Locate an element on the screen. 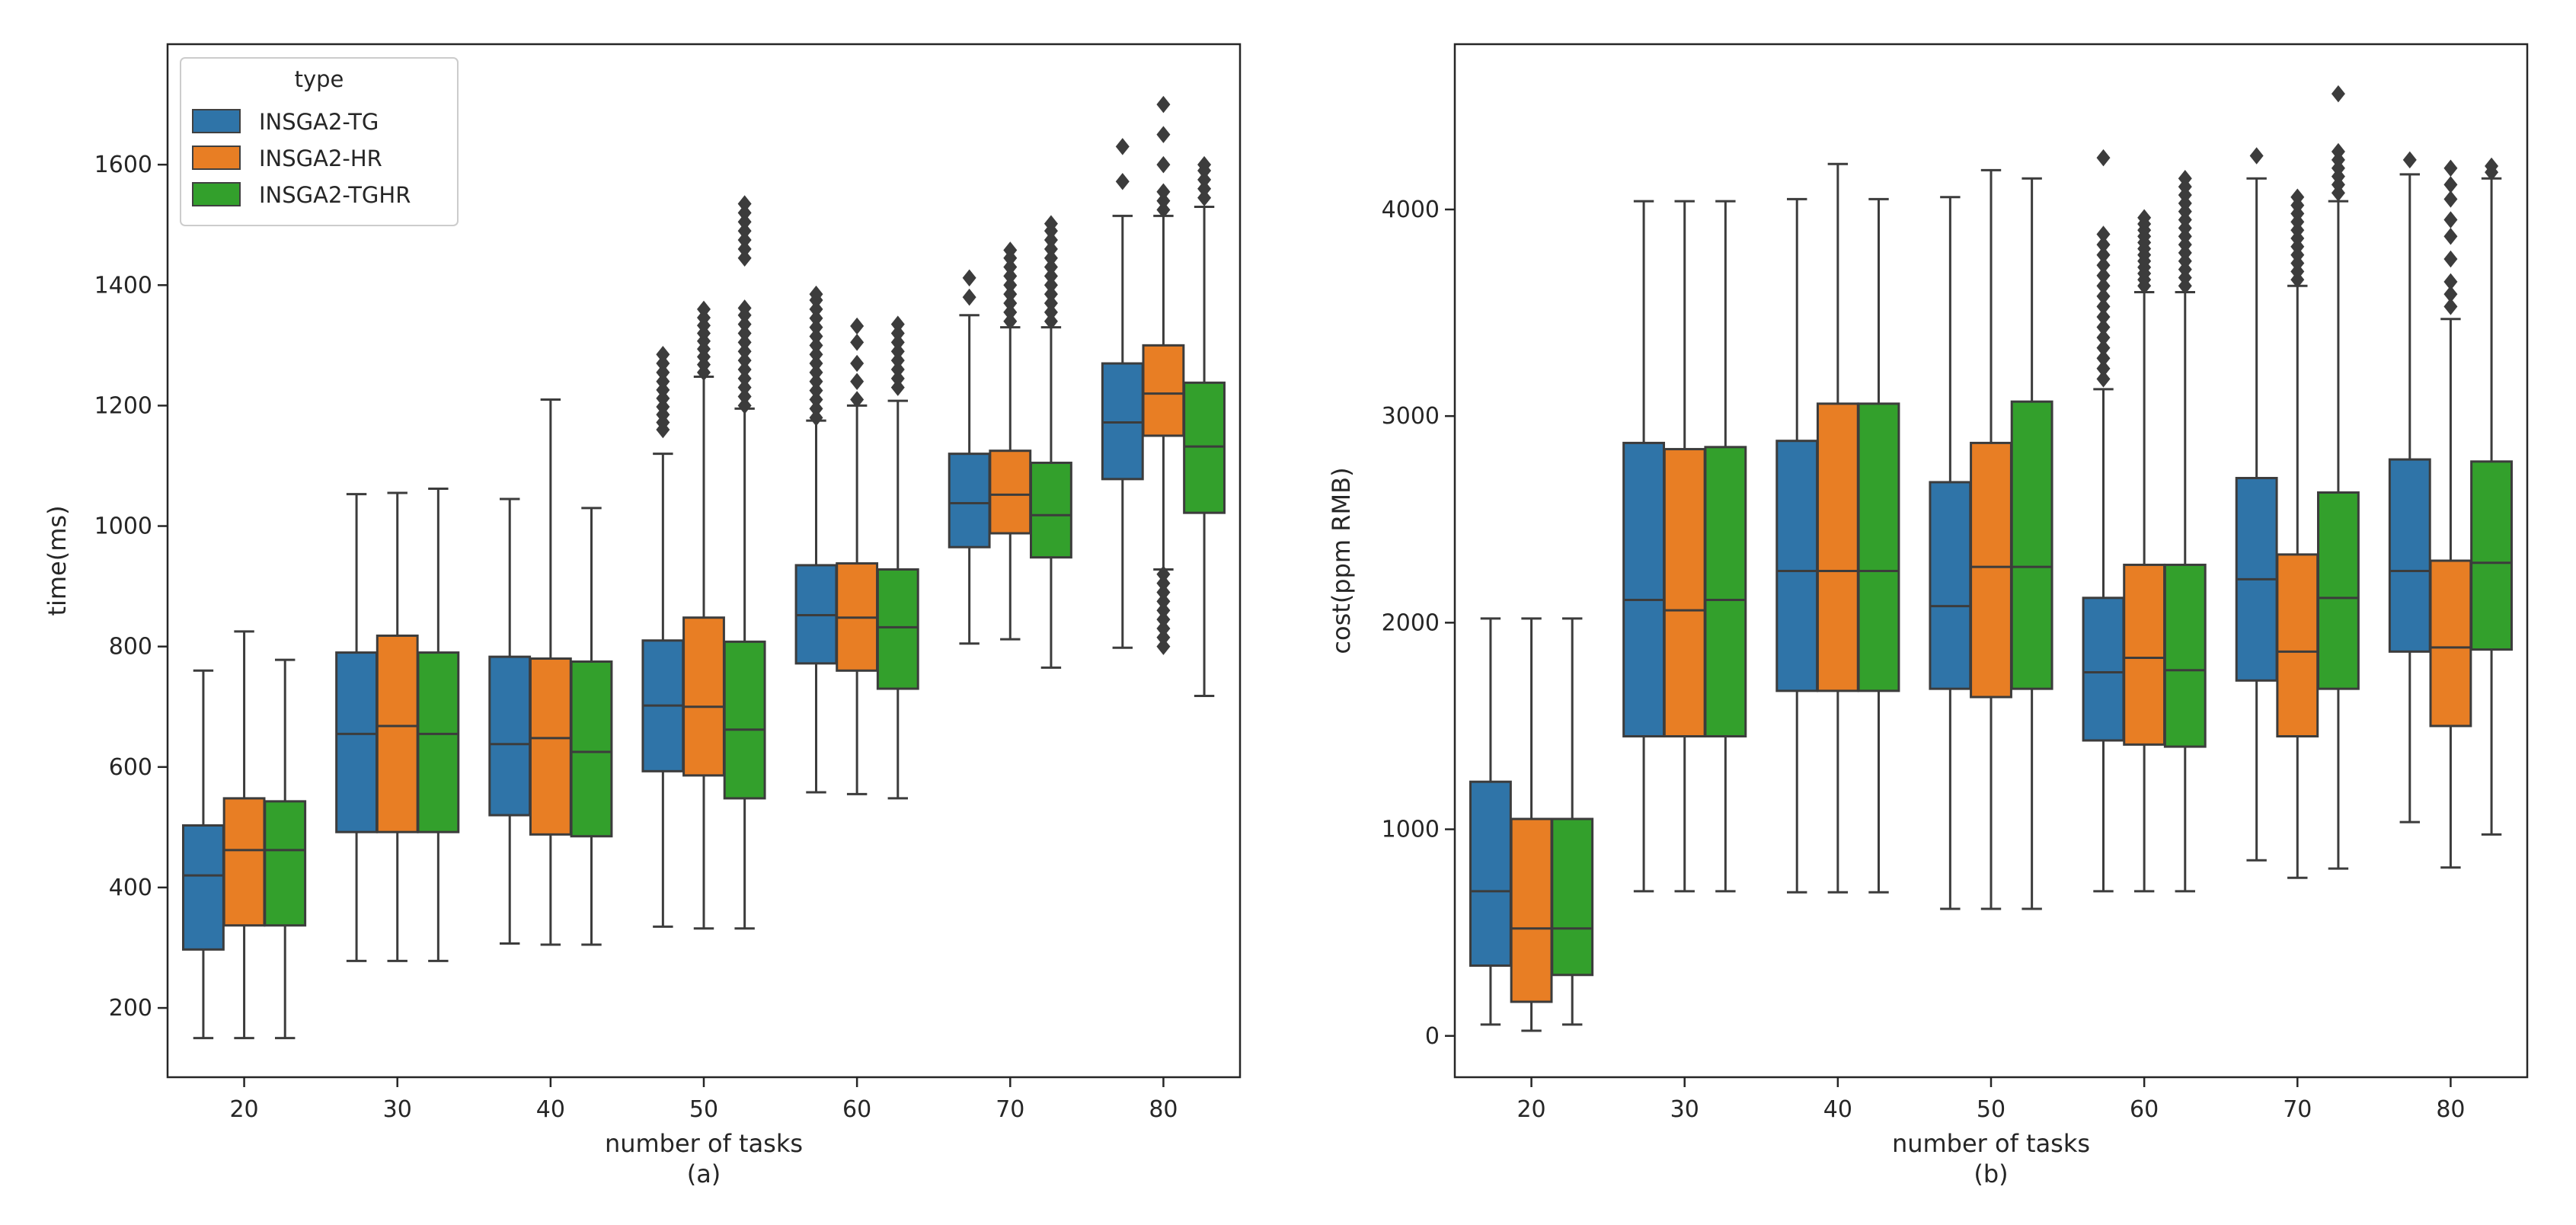 This screenshot has height=1225, width=2576. panel-a-y-axis: 200 400 600 800 1000 1200 1400 1600 is located at coordinates (131, 587).